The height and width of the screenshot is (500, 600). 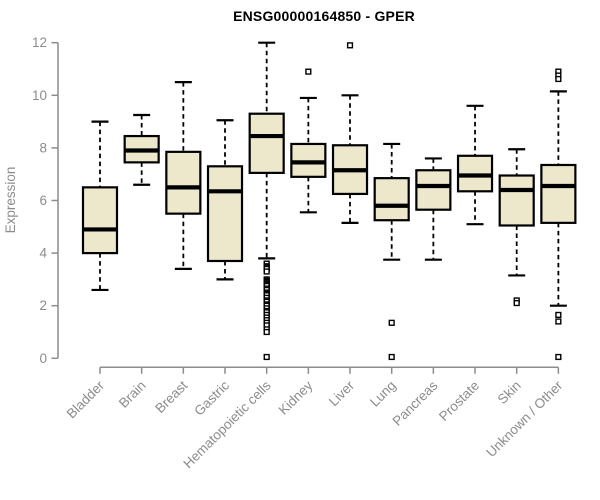 I want to click on y-axis-title: Expression, so click(x=10, y=200).